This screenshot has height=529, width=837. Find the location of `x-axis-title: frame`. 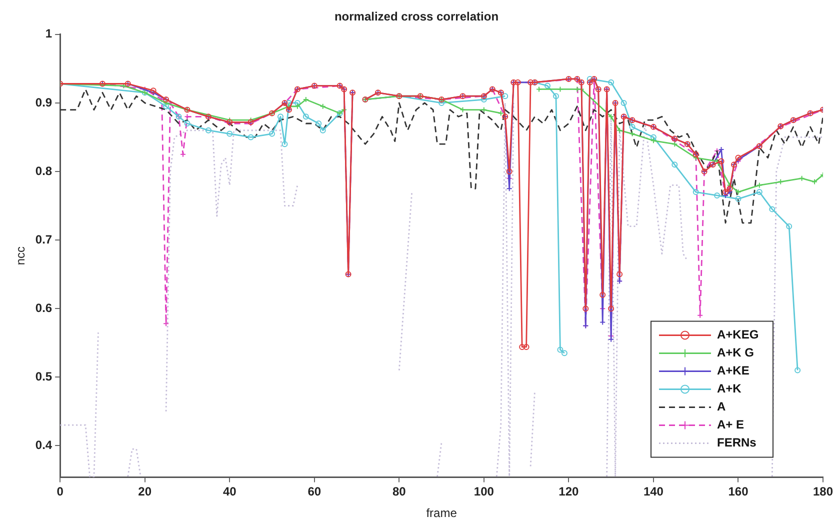

x-axis-title: frame is located at coordinates (442, 513).